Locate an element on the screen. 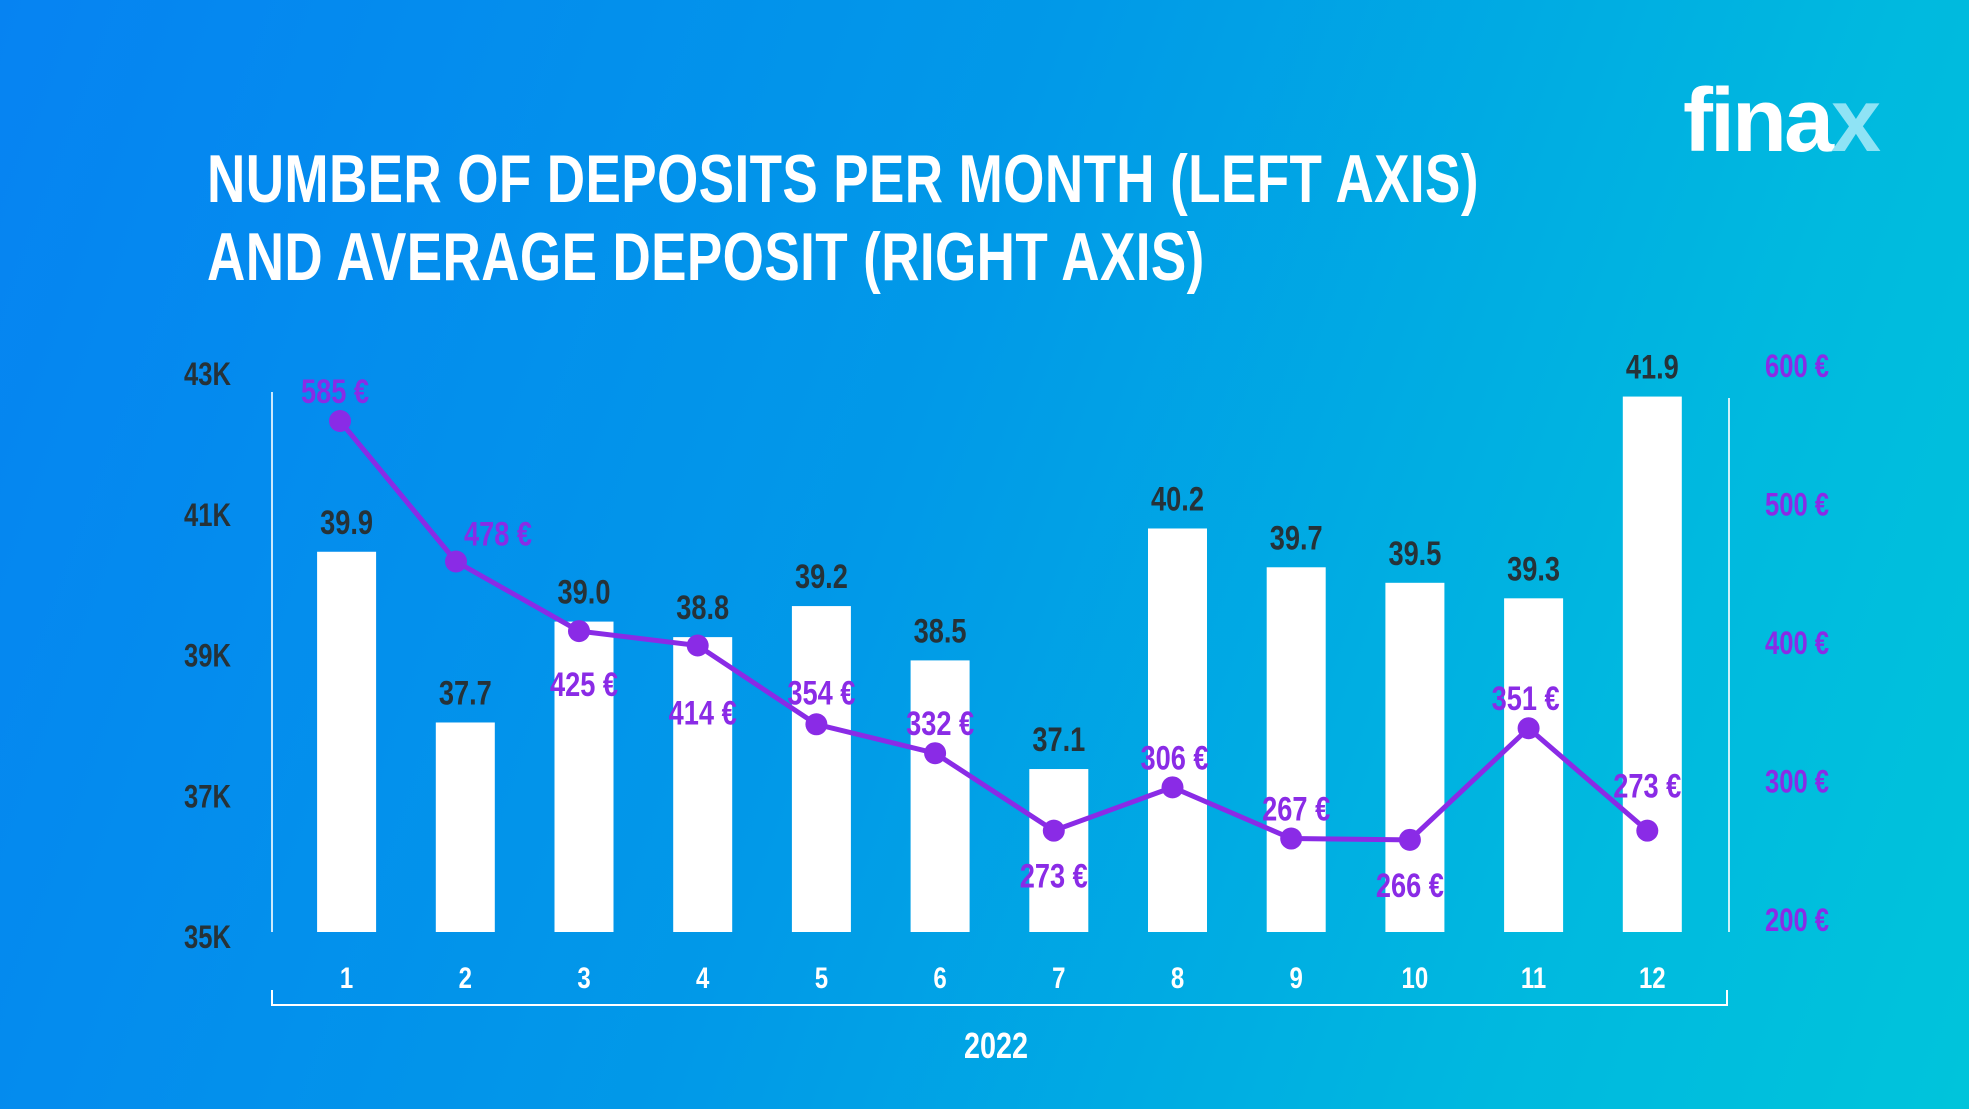 The height and width of the screenshot is (1109, 1969). right-axis-tick-label: 600 € is located at coordinates (1797, 366).